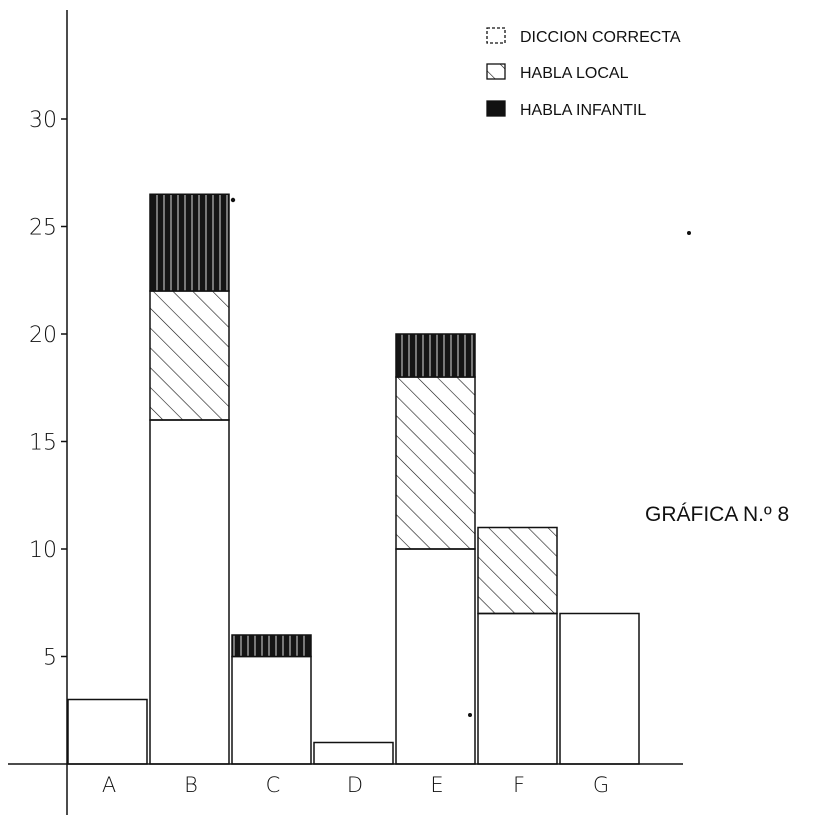 The width and height of the screenshot is (817, 821). What do you see at coordinates (599, 688) in the screenshot?
I see `bar-g-blank` at bounding box center [599, 688].